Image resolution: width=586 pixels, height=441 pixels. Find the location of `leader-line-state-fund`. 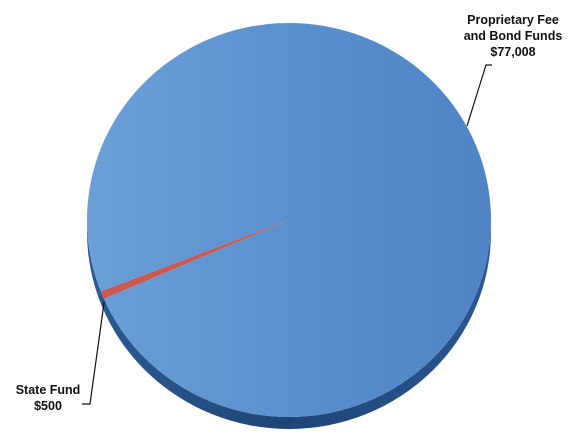

leader-line-state-fund is located at coordinates (93, 353).